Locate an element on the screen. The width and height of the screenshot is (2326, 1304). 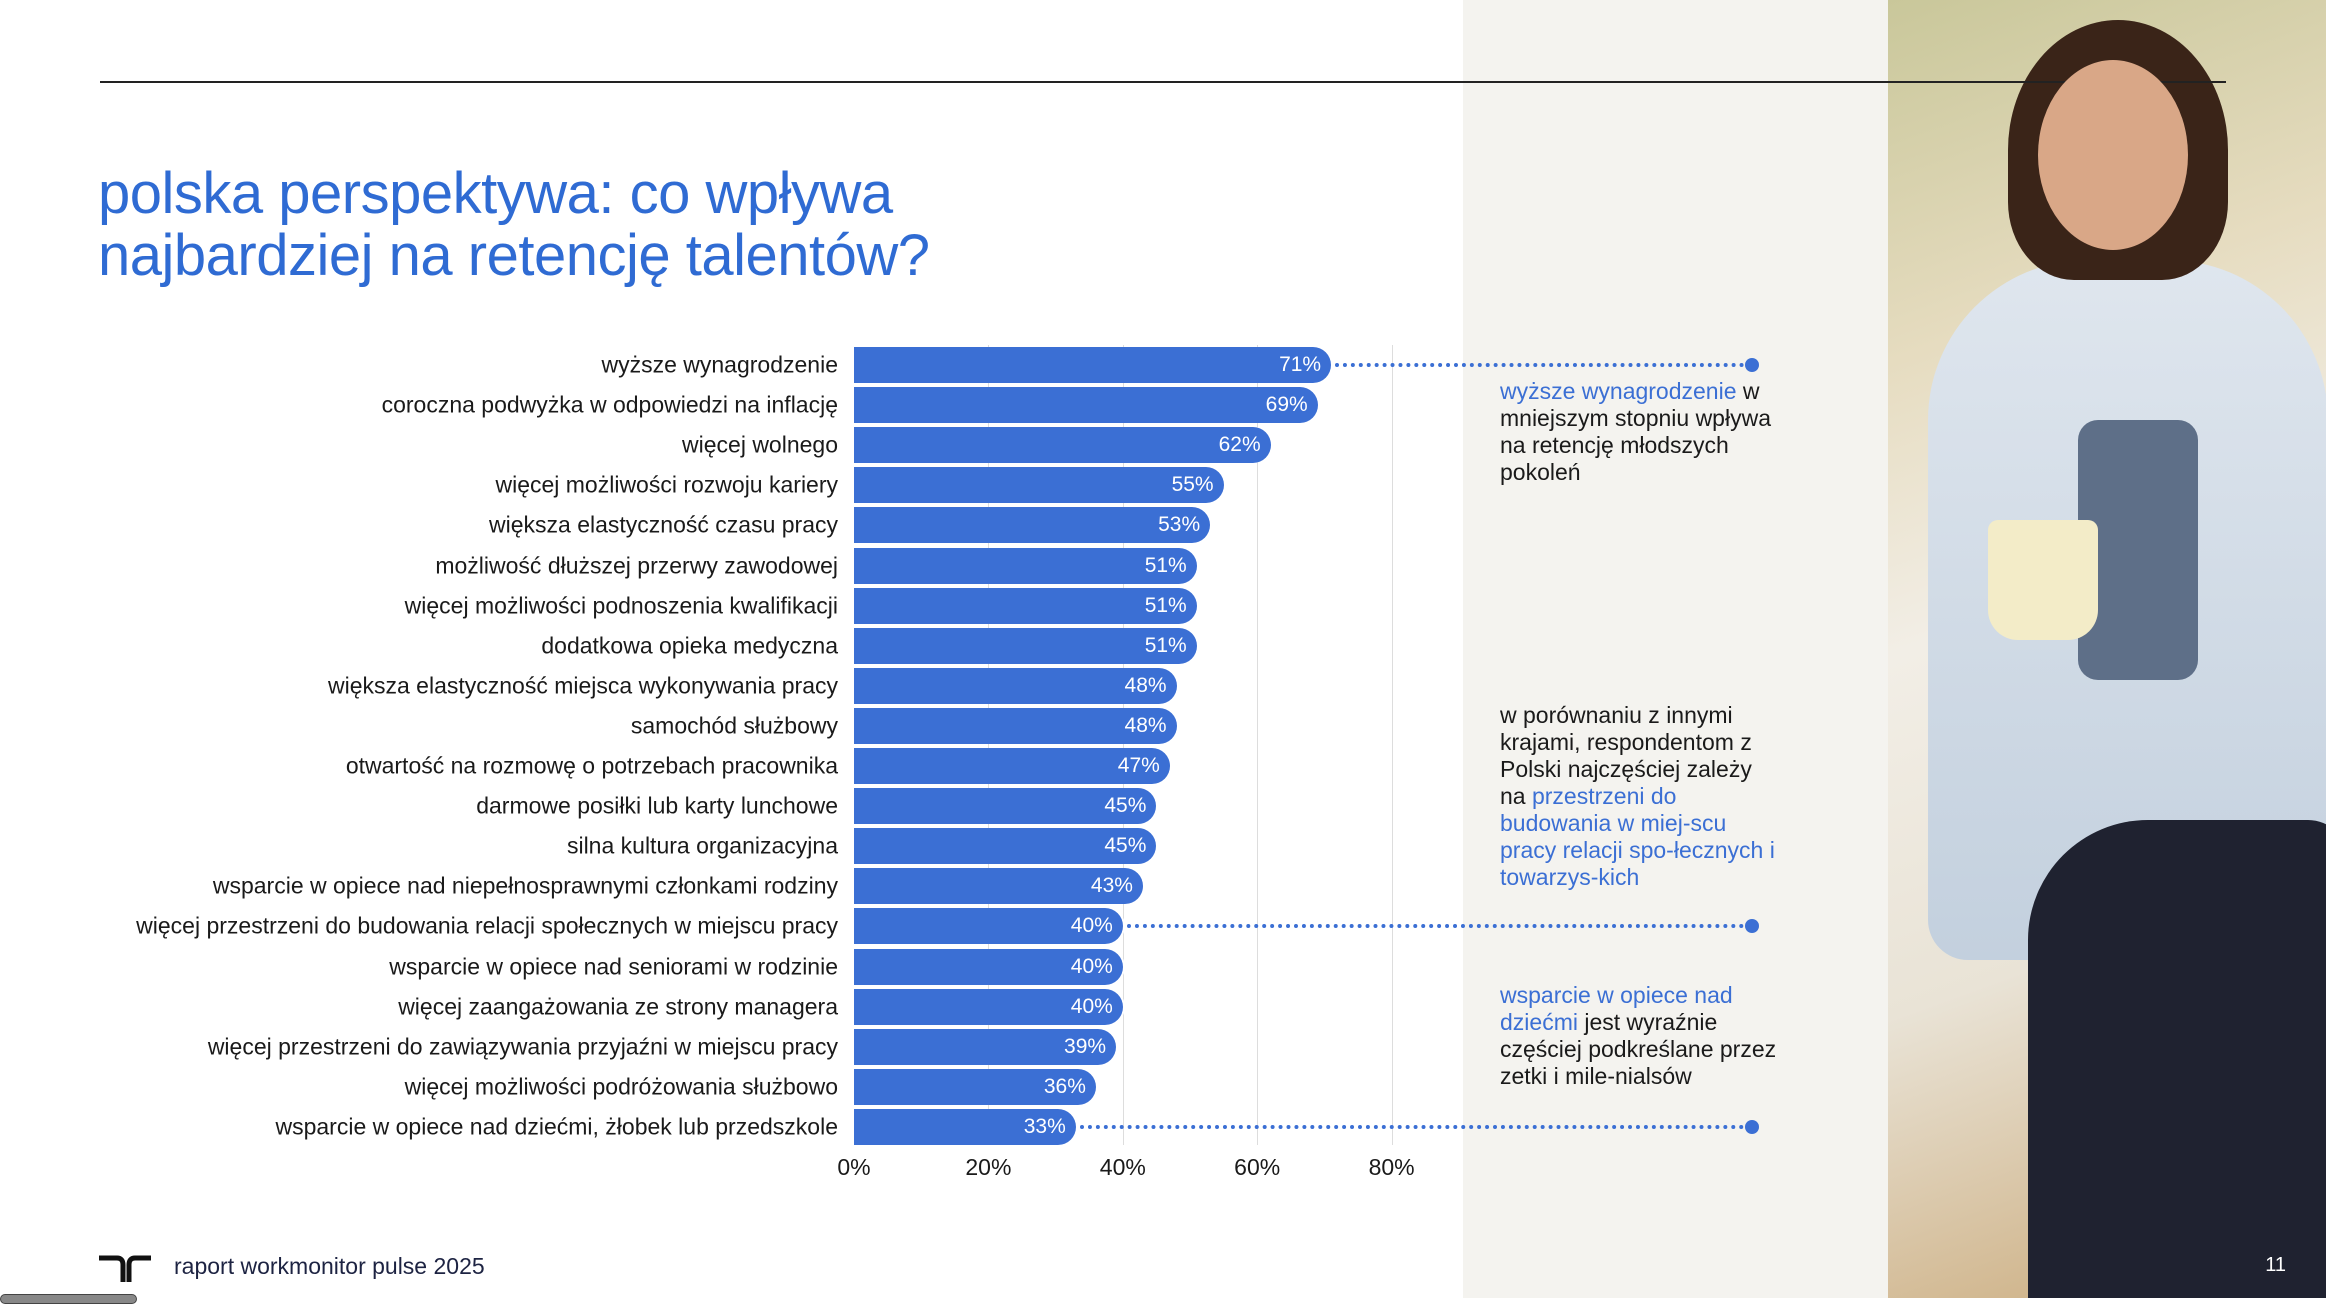
title-line: najbardziej na retencję talentów? is located at coordinates (514, 255).